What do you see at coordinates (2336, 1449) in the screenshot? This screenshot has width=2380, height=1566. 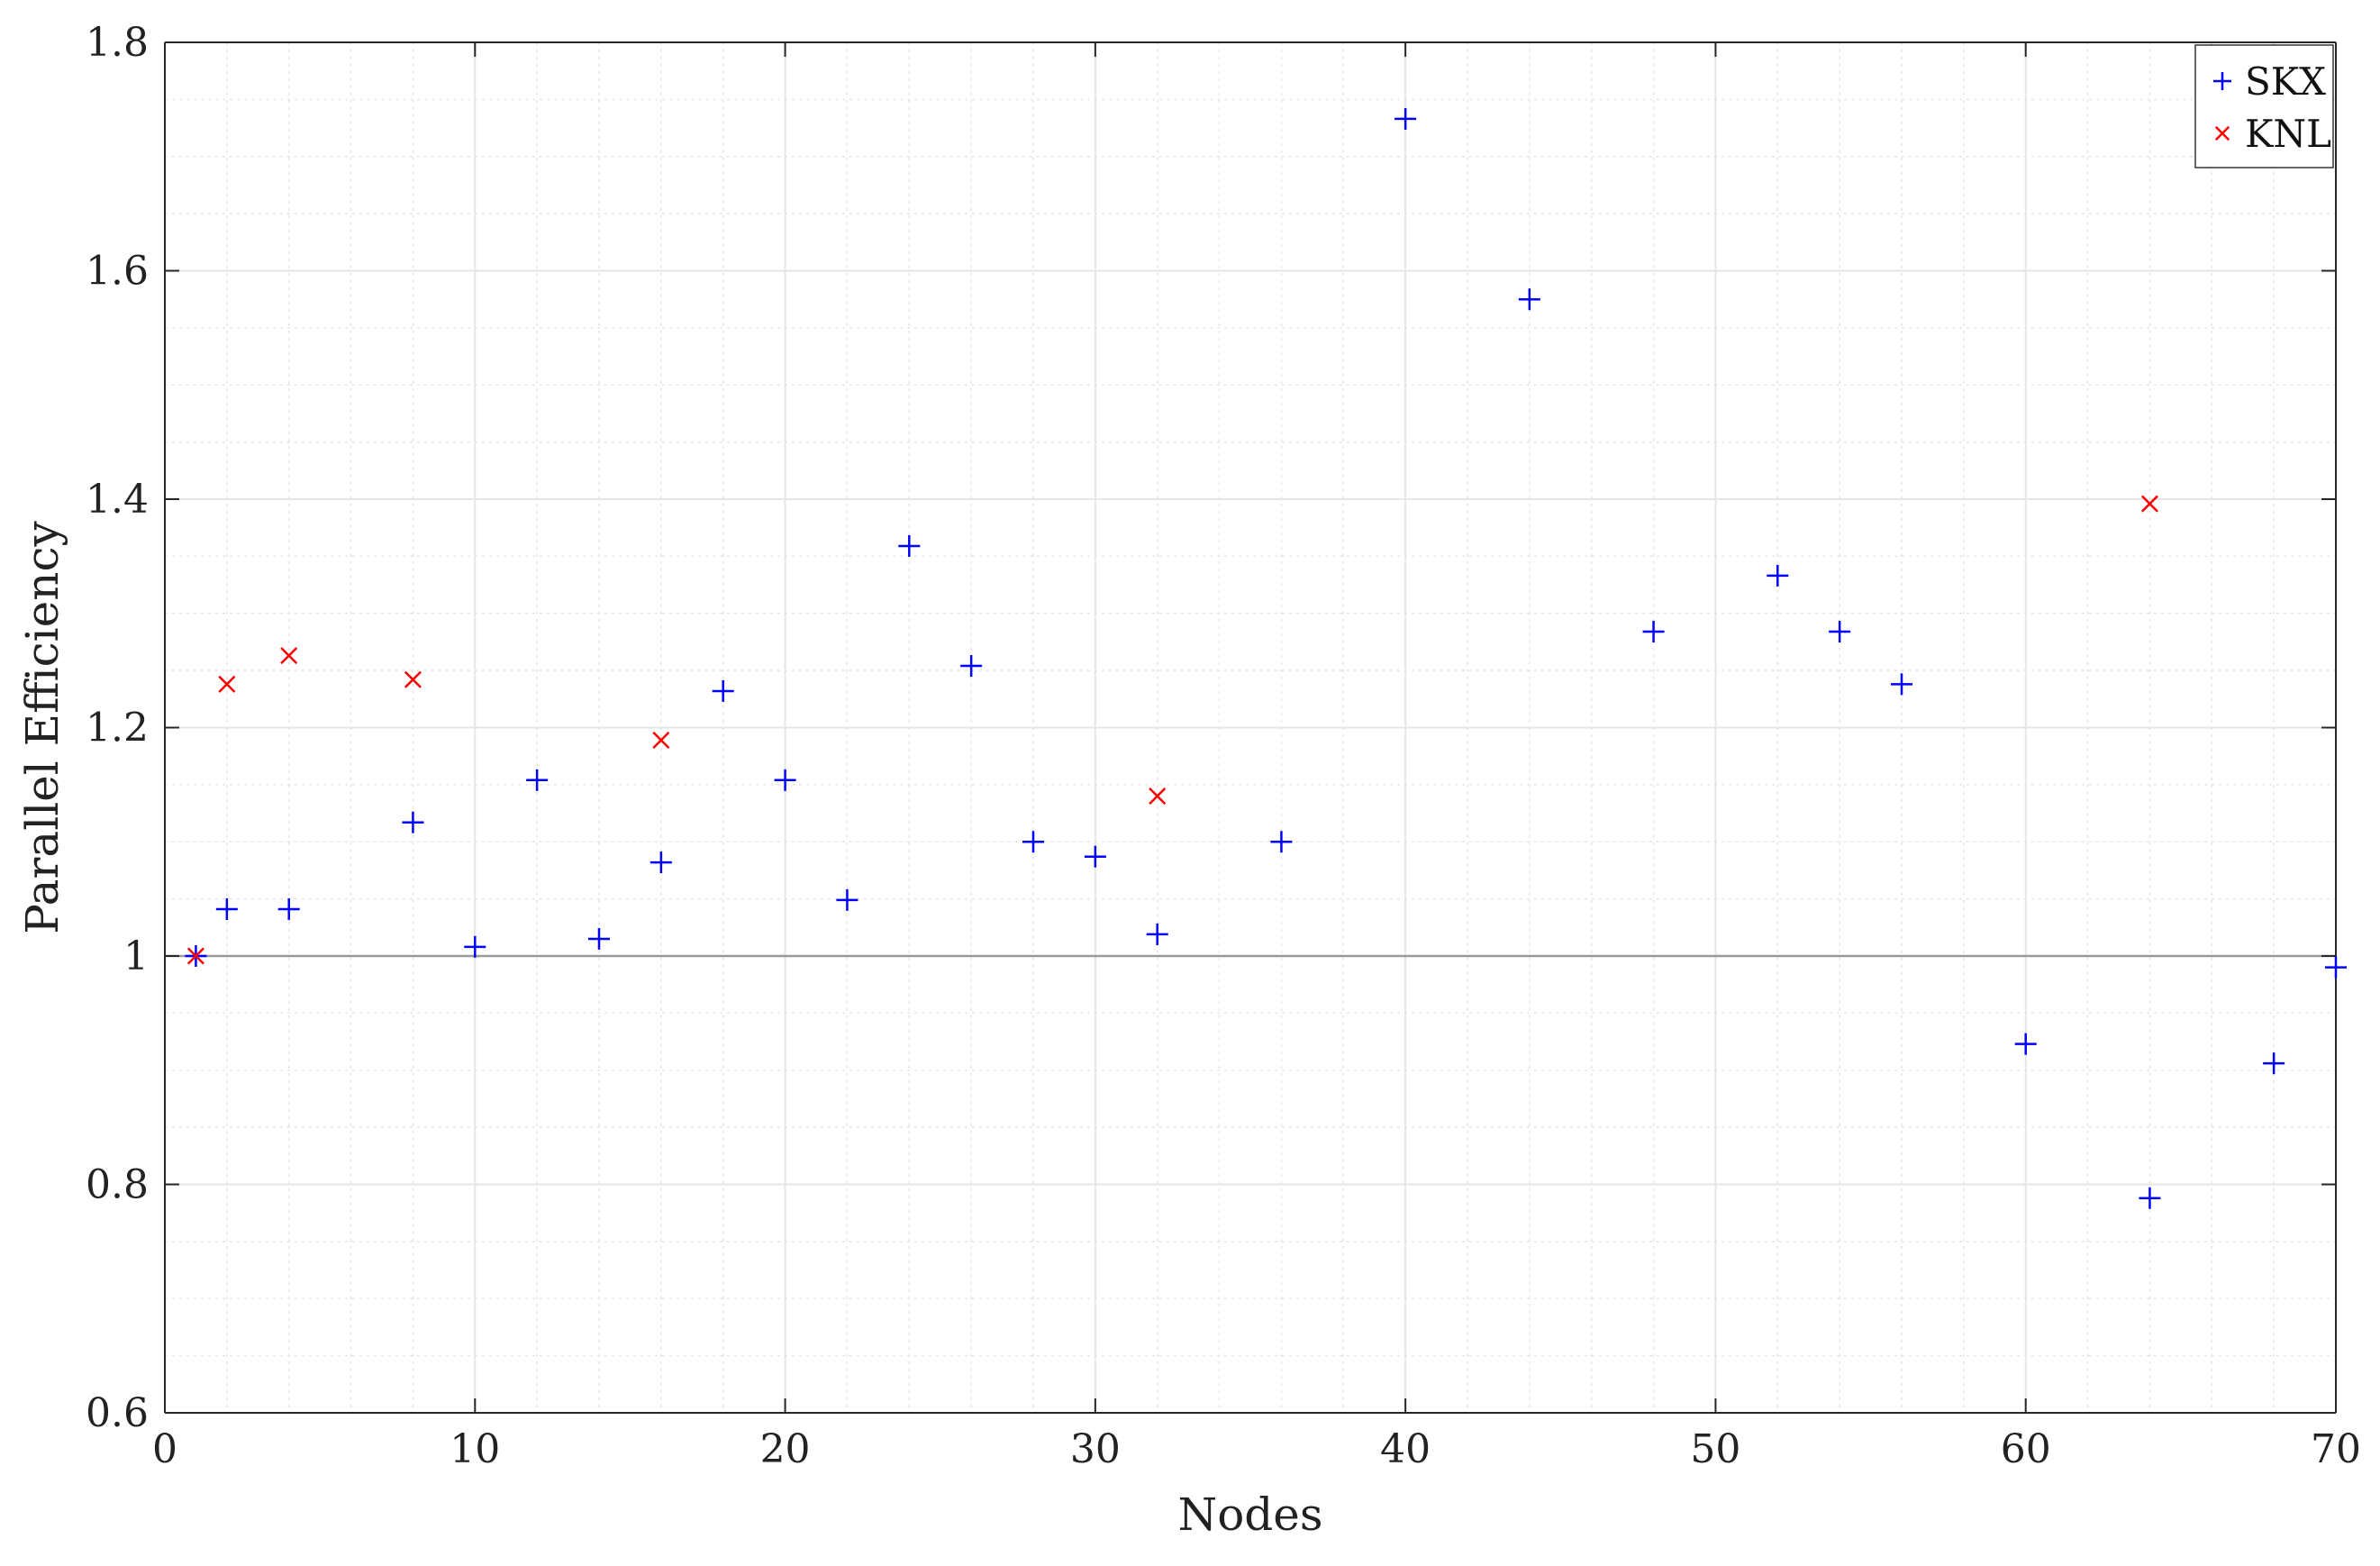 I see `x-tick-label: 70` at bounding box center [2336, 1449].